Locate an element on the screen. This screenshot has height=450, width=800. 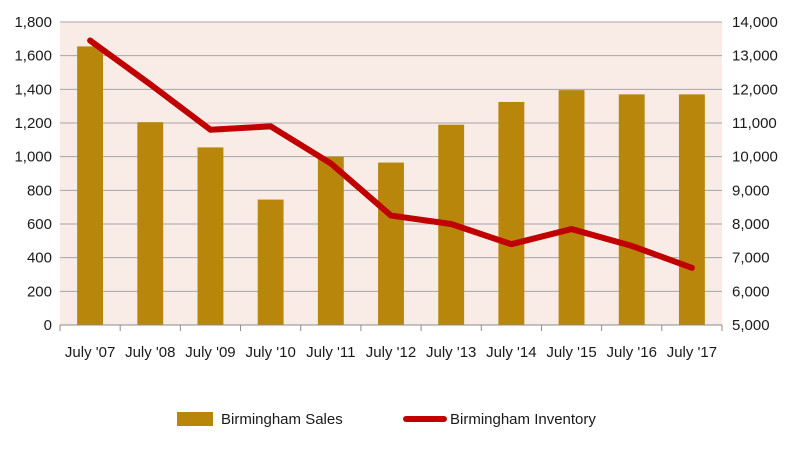
left-tick-label: 600 is located at coordinates (39, 224).